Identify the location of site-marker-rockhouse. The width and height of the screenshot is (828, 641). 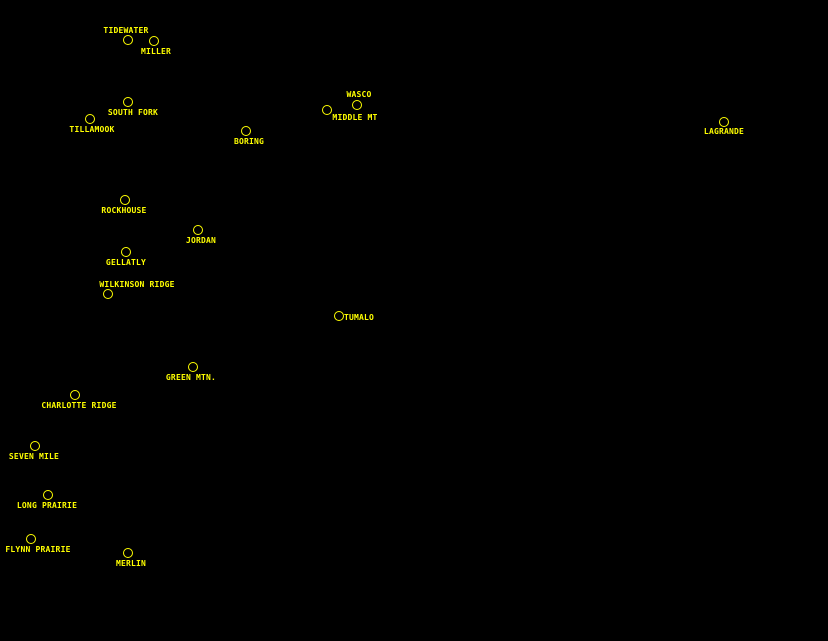
(125, 200).